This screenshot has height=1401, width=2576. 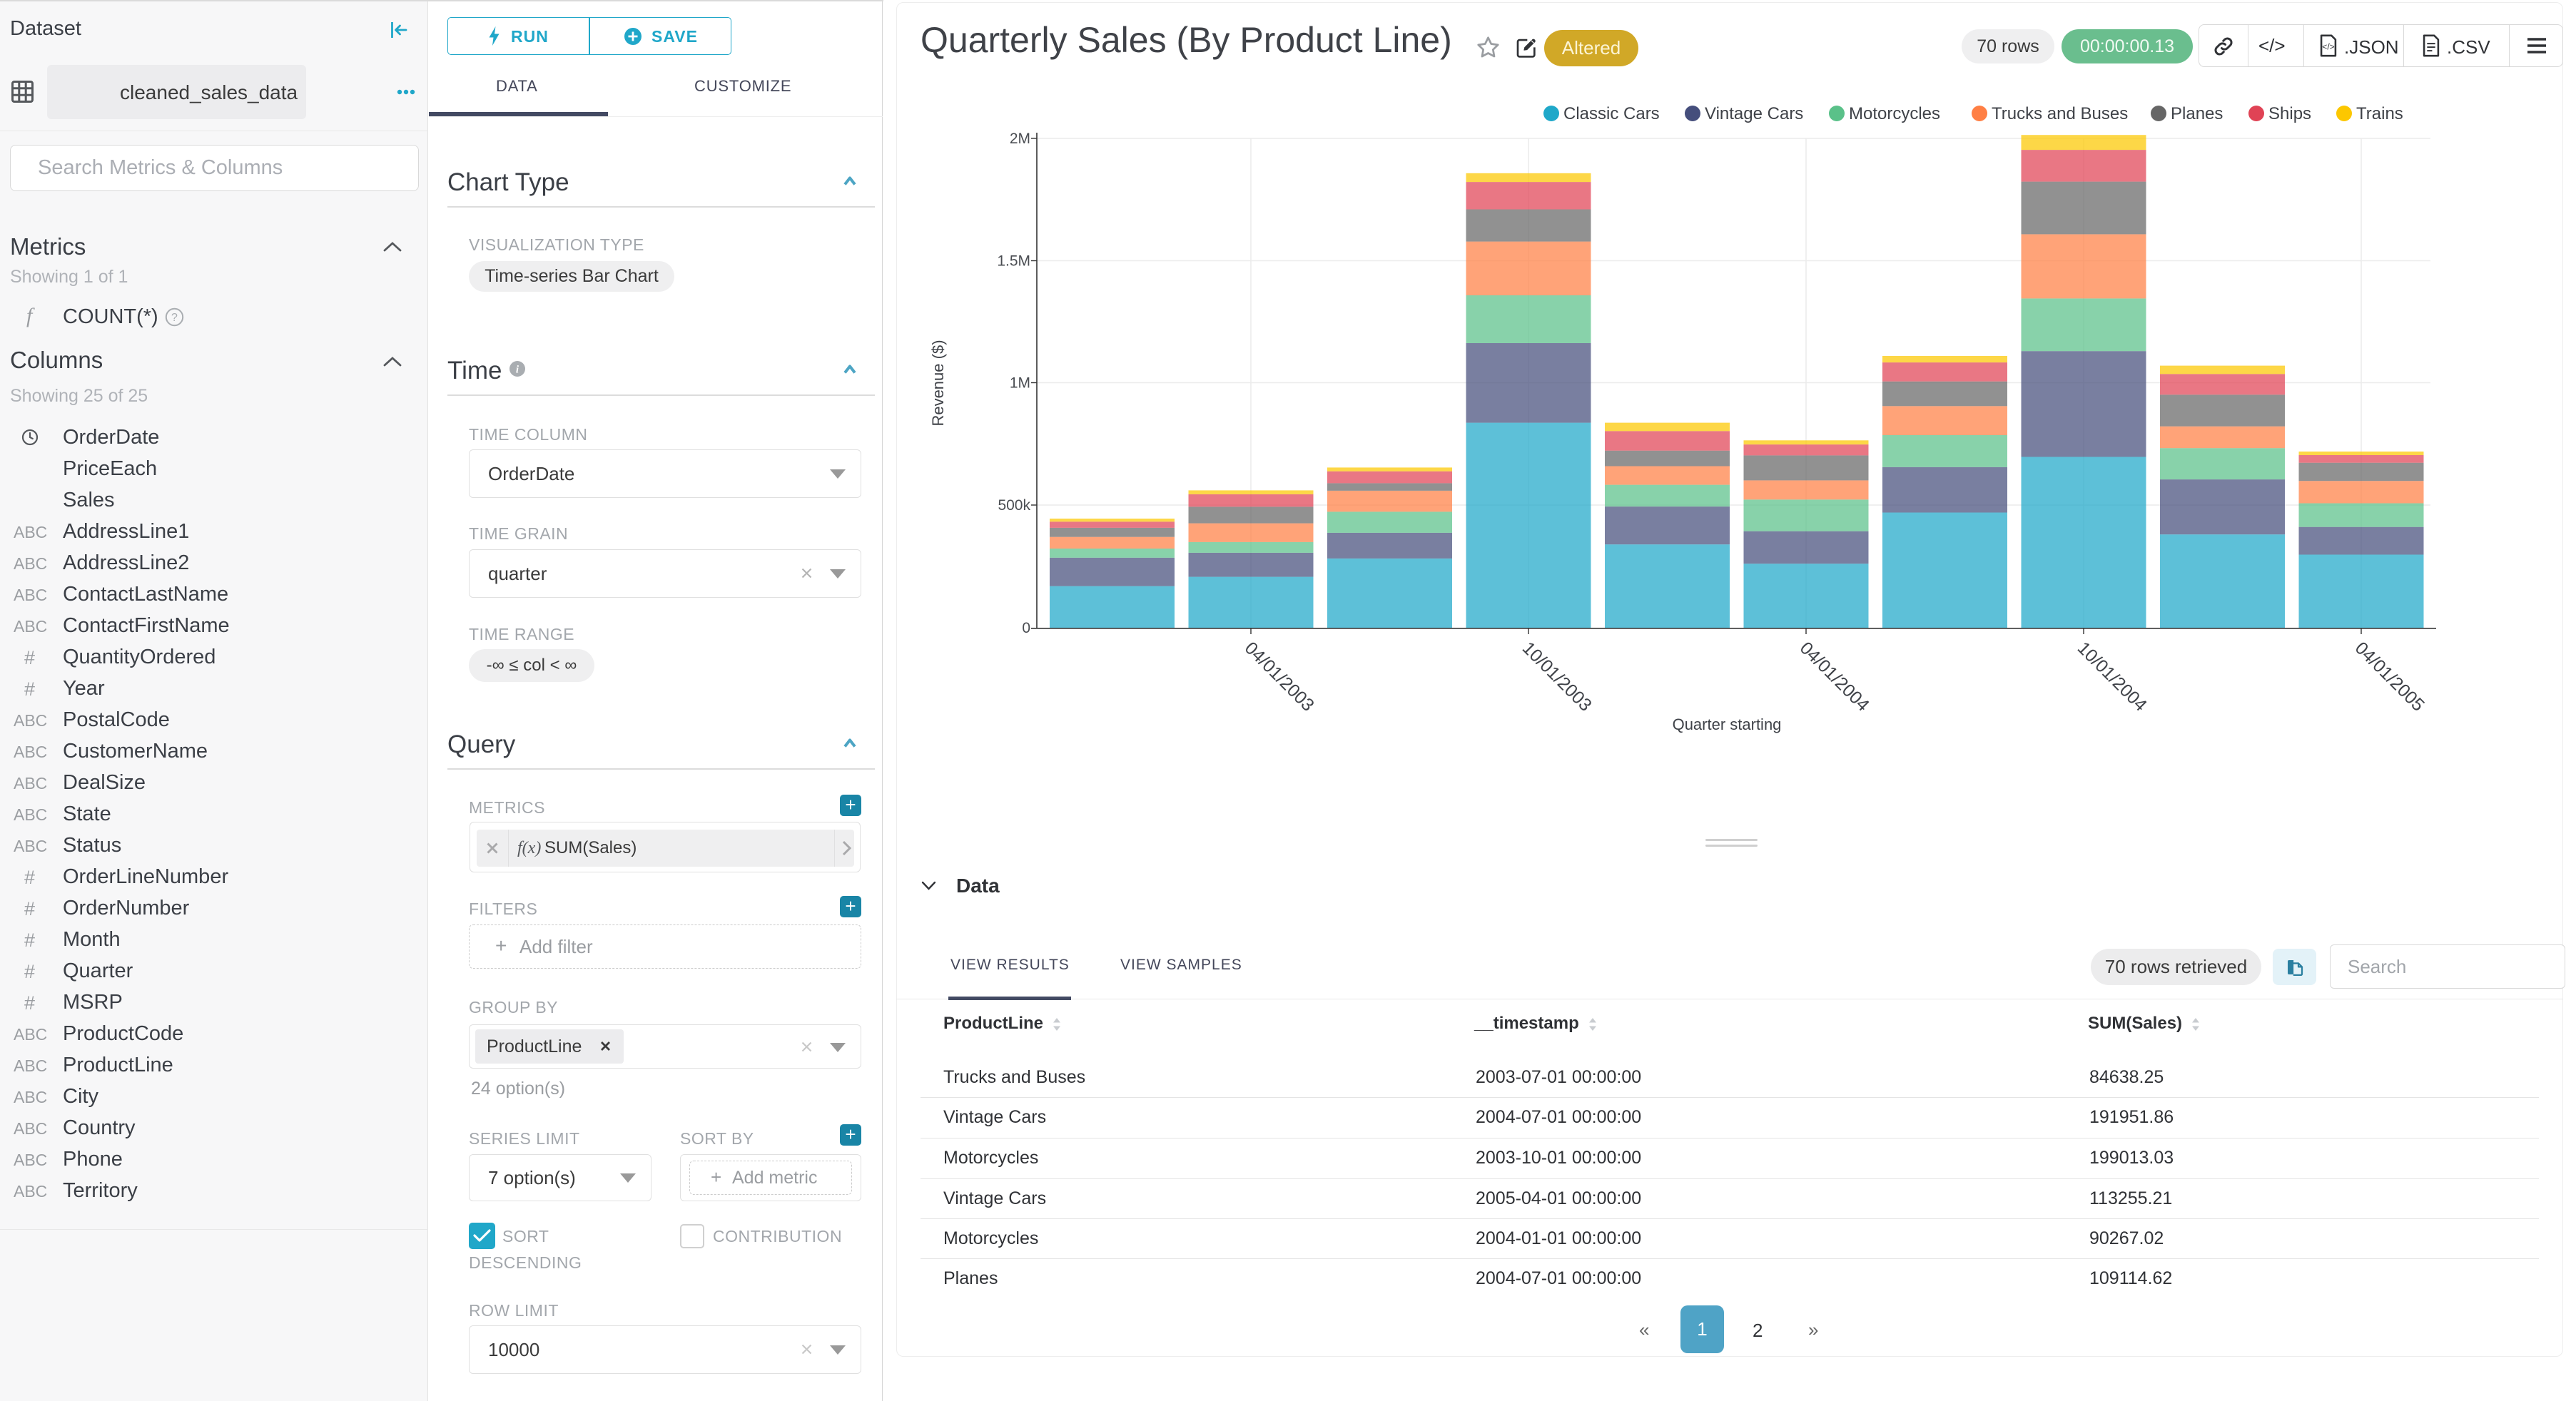 I want to click on svg-text: Ships, so click(x=2289, y=113).